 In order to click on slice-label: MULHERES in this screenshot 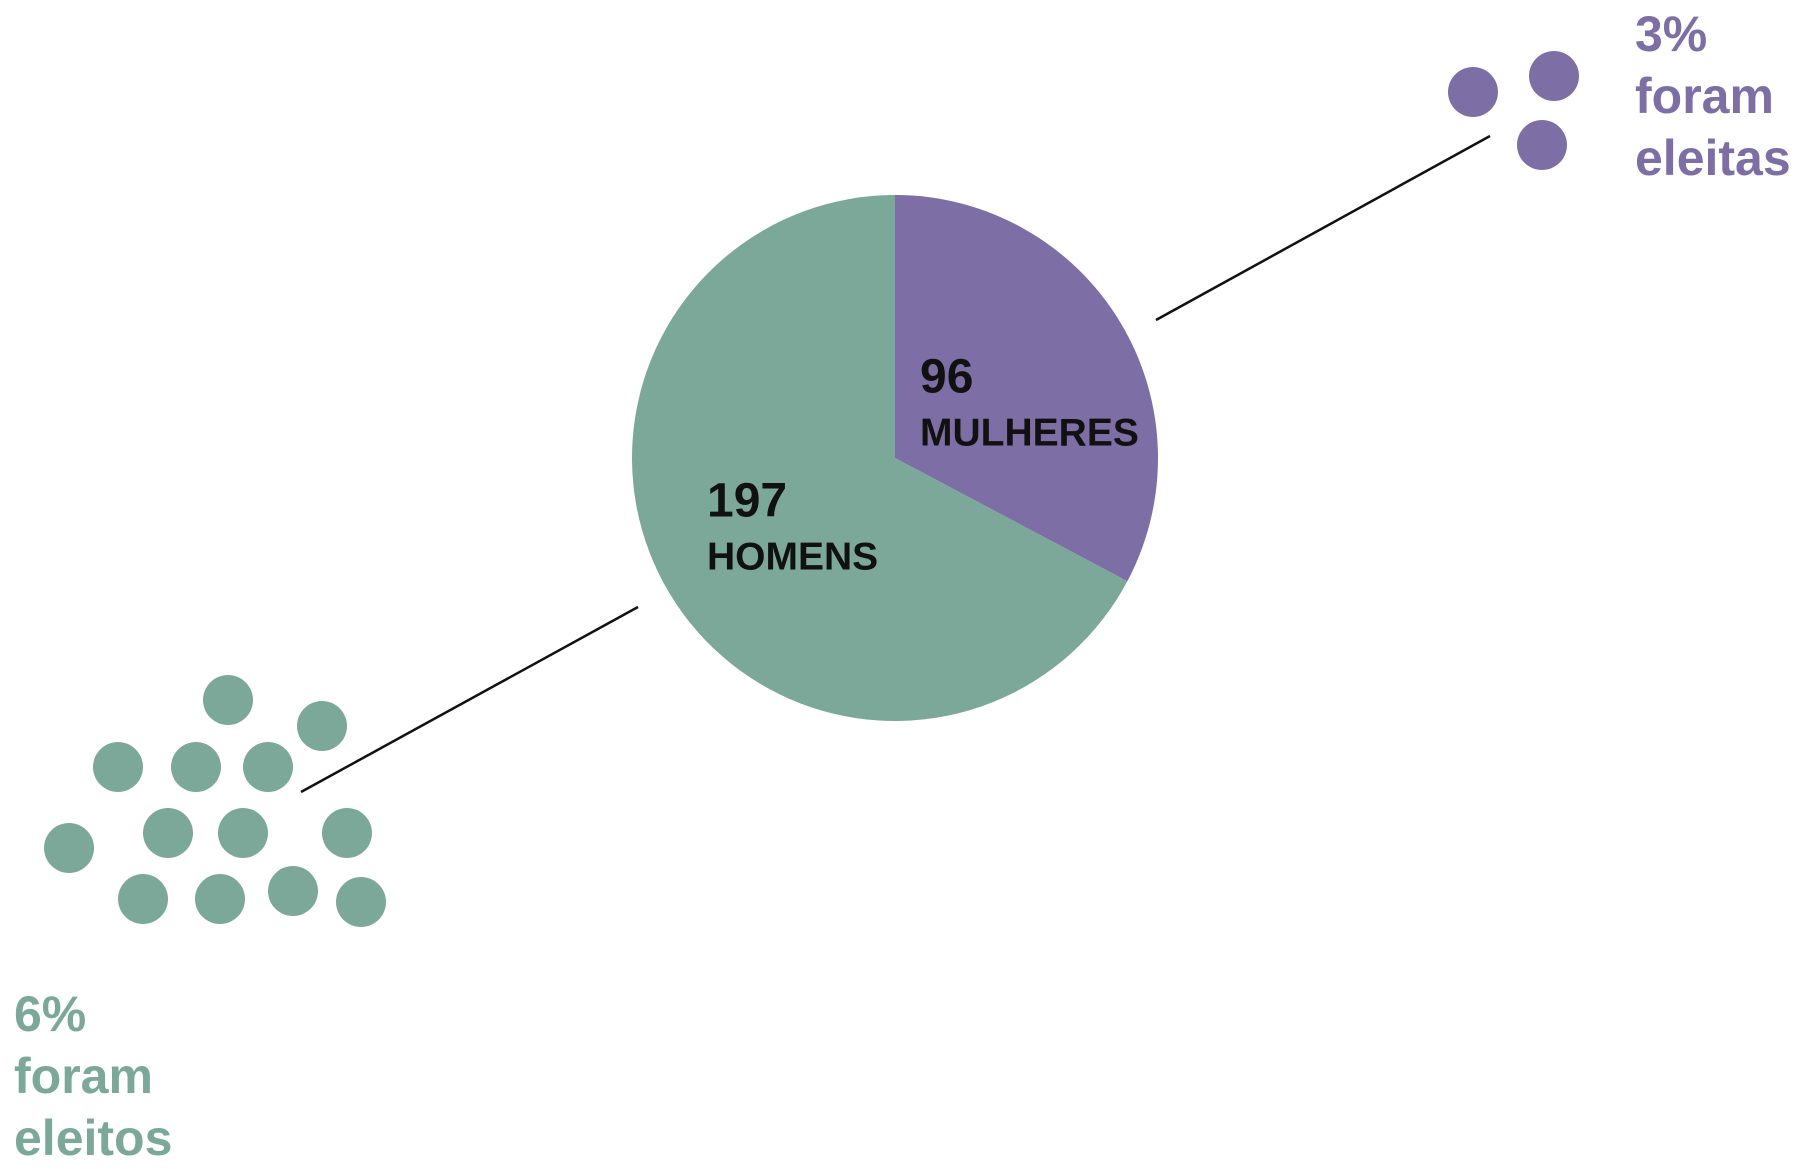, I will do `click(1029, 432)`.